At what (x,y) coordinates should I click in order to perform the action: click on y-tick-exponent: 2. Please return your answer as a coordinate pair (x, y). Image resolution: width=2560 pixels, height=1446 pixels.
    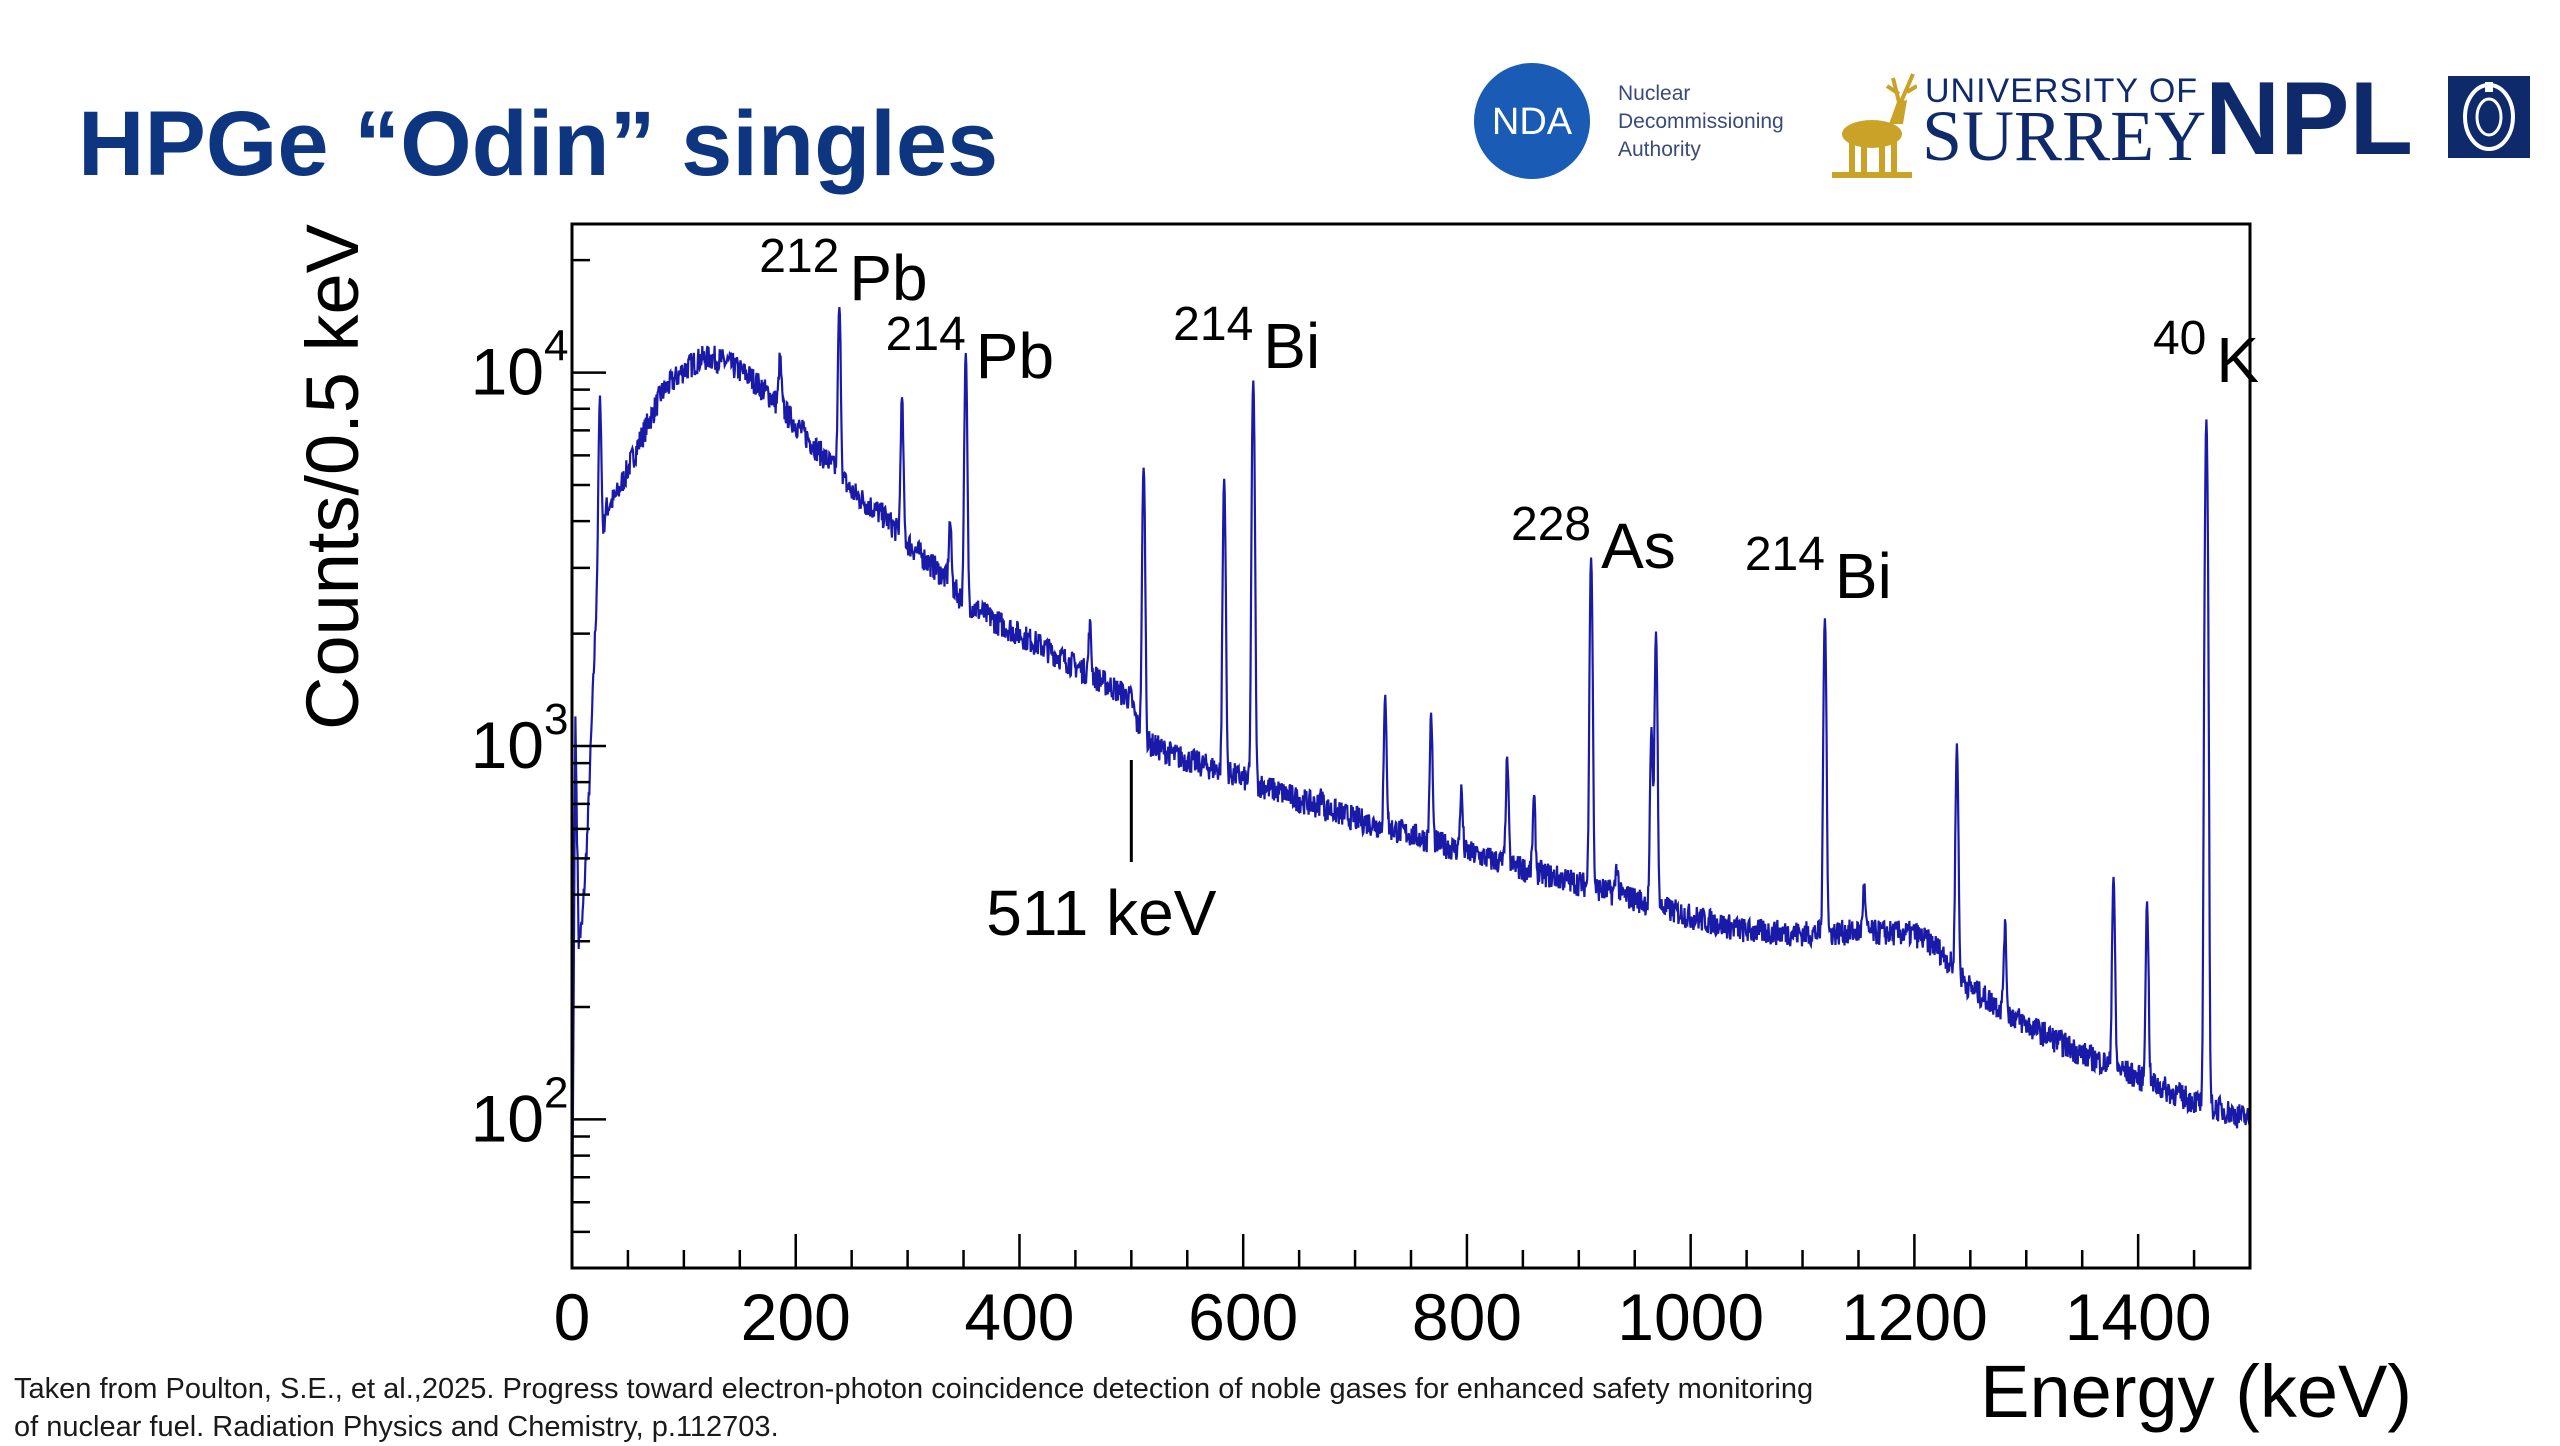
    Looking at the image, I should click on (556, 1092).